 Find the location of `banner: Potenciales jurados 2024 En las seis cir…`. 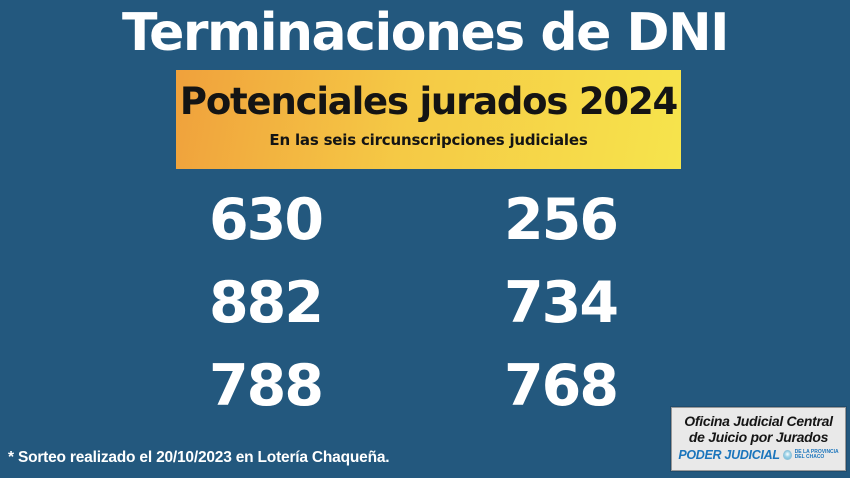

banner: Potenciales jurados 2024 En las seis cir… is located at coordinates (428, 119).